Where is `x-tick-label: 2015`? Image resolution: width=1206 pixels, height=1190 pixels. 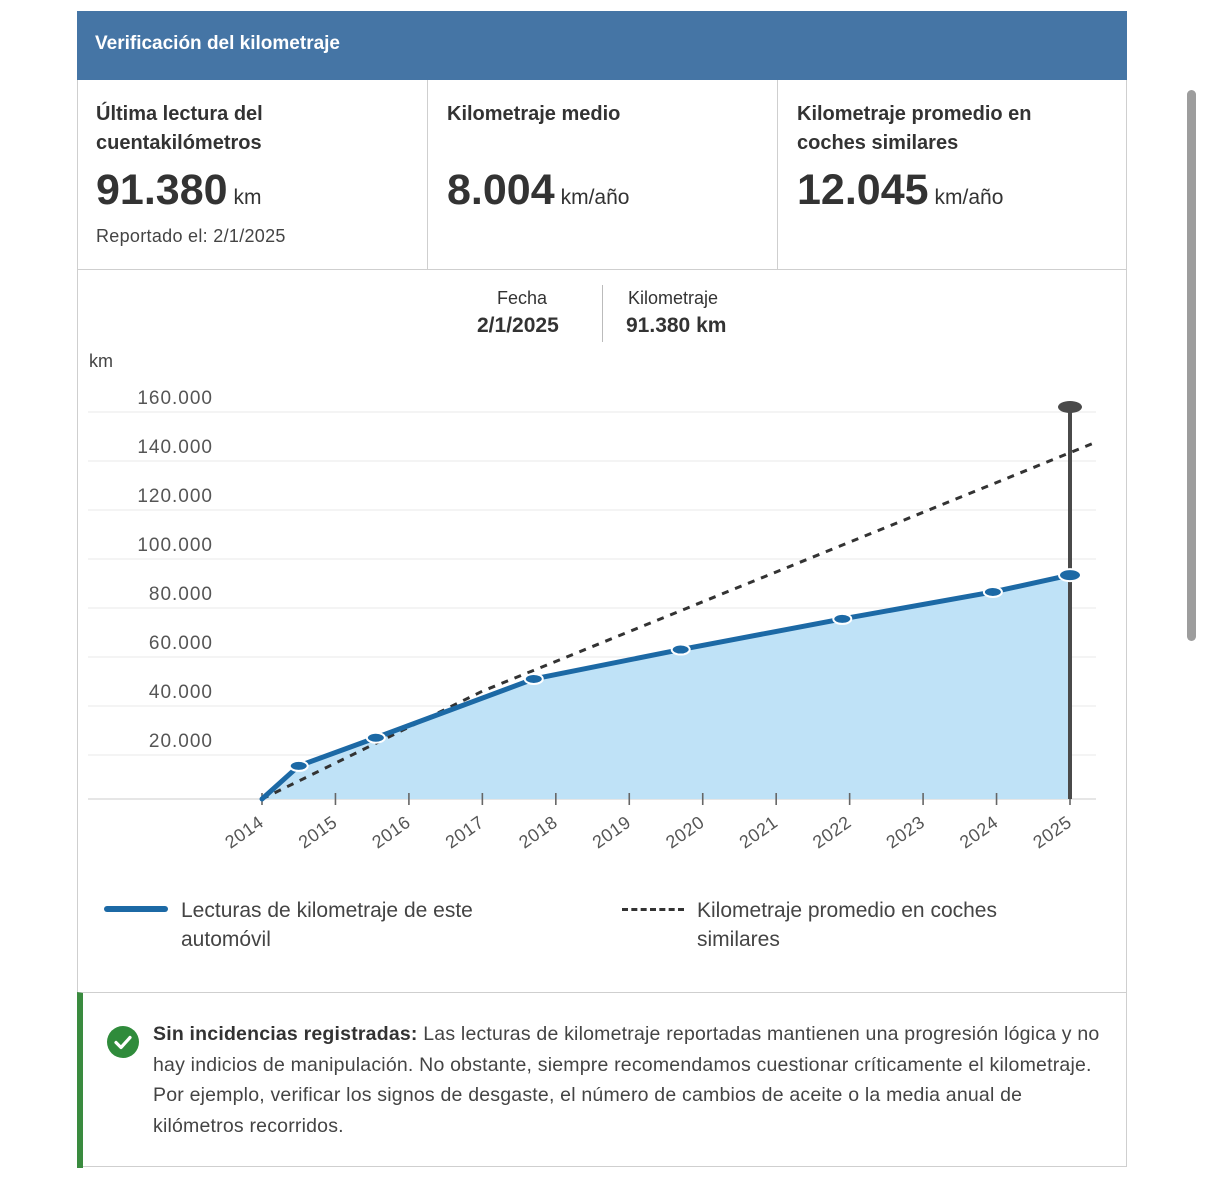
x-tick-label: 2015 is located at coordinates (318, 832).